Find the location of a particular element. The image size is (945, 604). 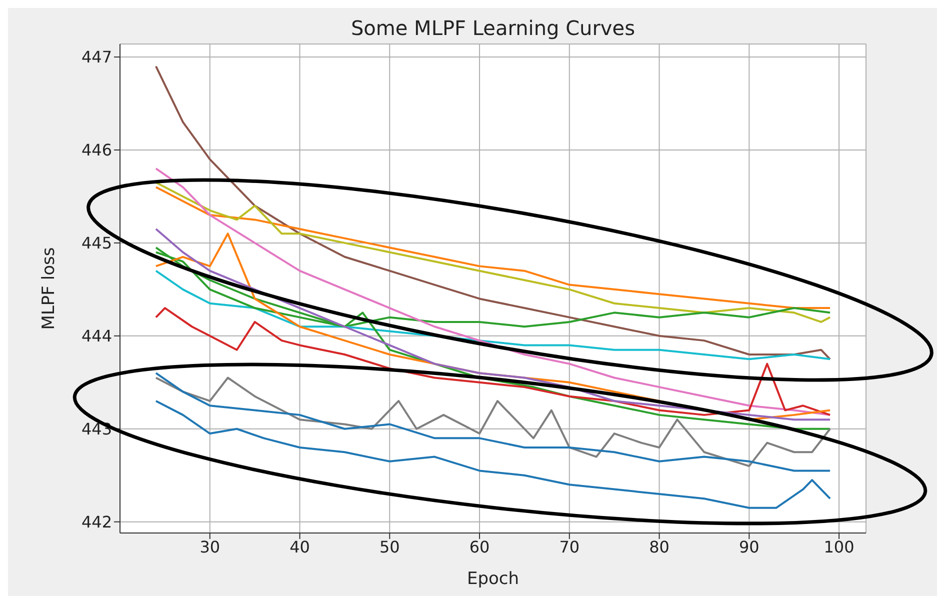

y-tick-label: 445 is located at coordinates (96, 243).